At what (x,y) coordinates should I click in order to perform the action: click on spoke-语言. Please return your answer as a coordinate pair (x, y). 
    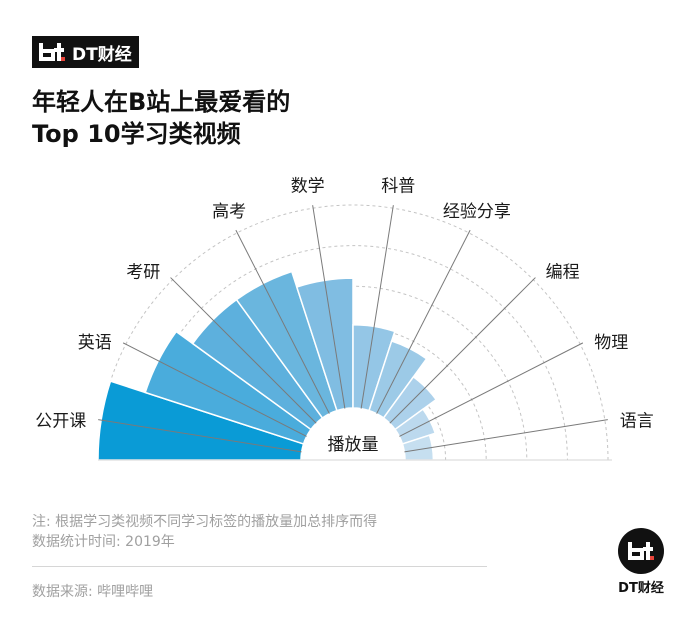
    Looking at the image, I should click on (506, 436).